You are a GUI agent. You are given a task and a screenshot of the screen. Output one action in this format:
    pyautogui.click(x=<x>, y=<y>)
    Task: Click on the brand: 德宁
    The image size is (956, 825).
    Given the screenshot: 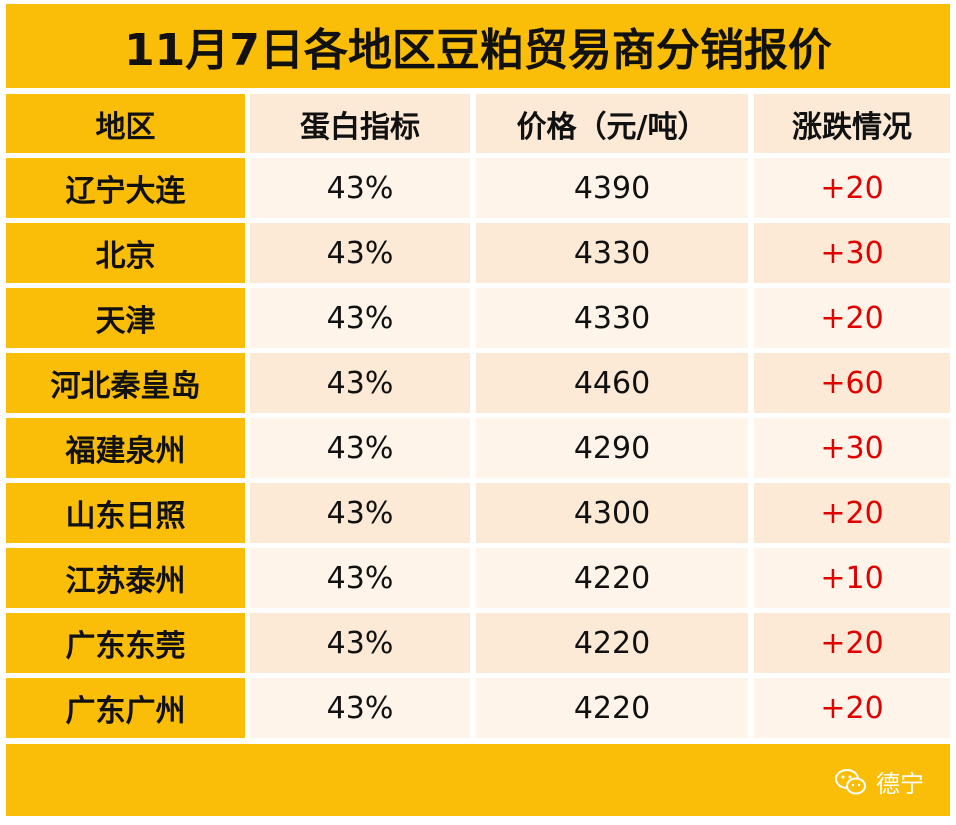 What is the action you would take?
    pyautogui.click(x=879, y=781)
    